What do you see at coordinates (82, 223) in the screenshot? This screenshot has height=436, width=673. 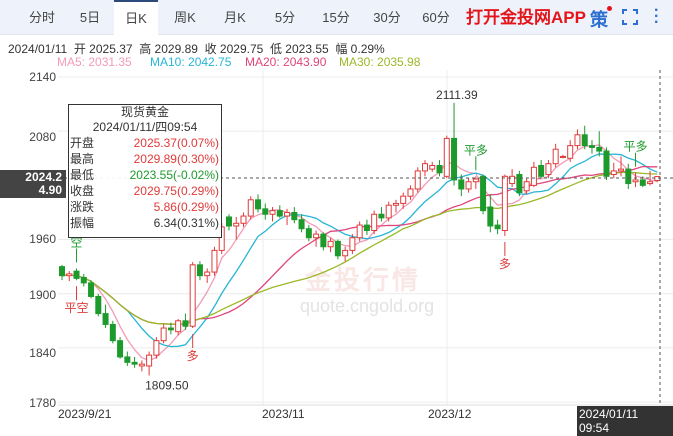 I see `tooltip-key: 振幅` at bounding box center [82, 223].